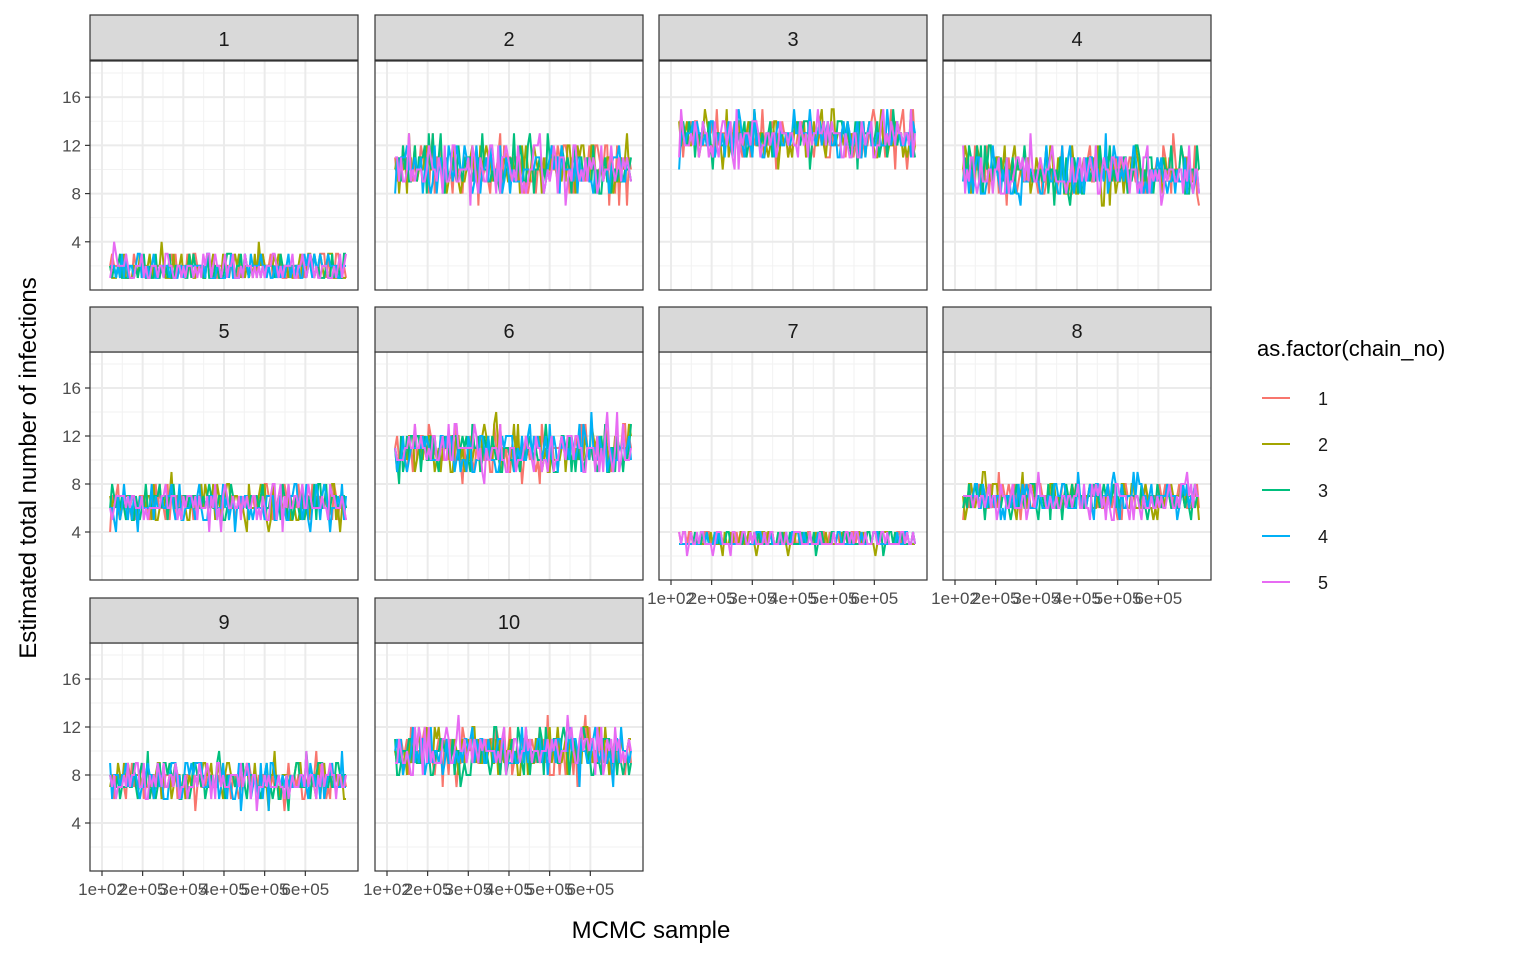  Describe the element at coordinates (509, 623) in the screenshot. I see `facet-strip-label: 10` at that location.